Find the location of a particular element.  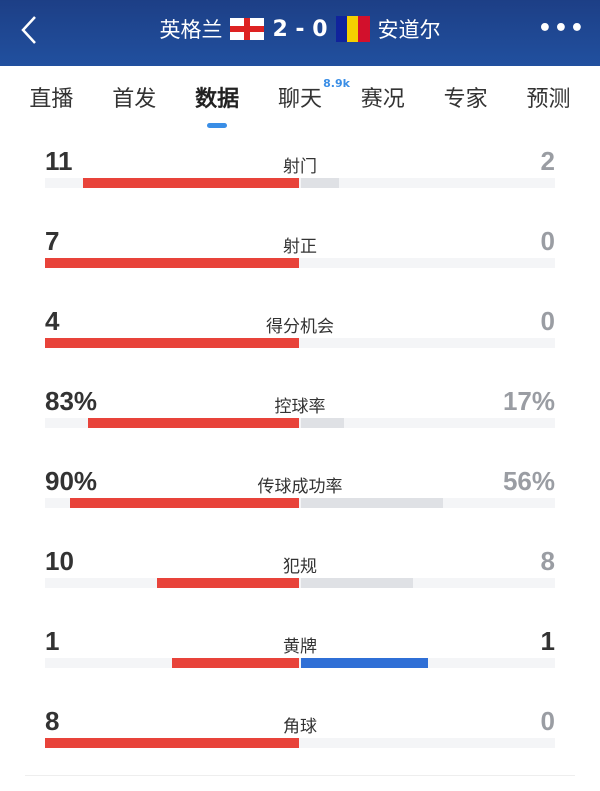

stat-row: 7 射正 0 is located at coordinates (300, 266).